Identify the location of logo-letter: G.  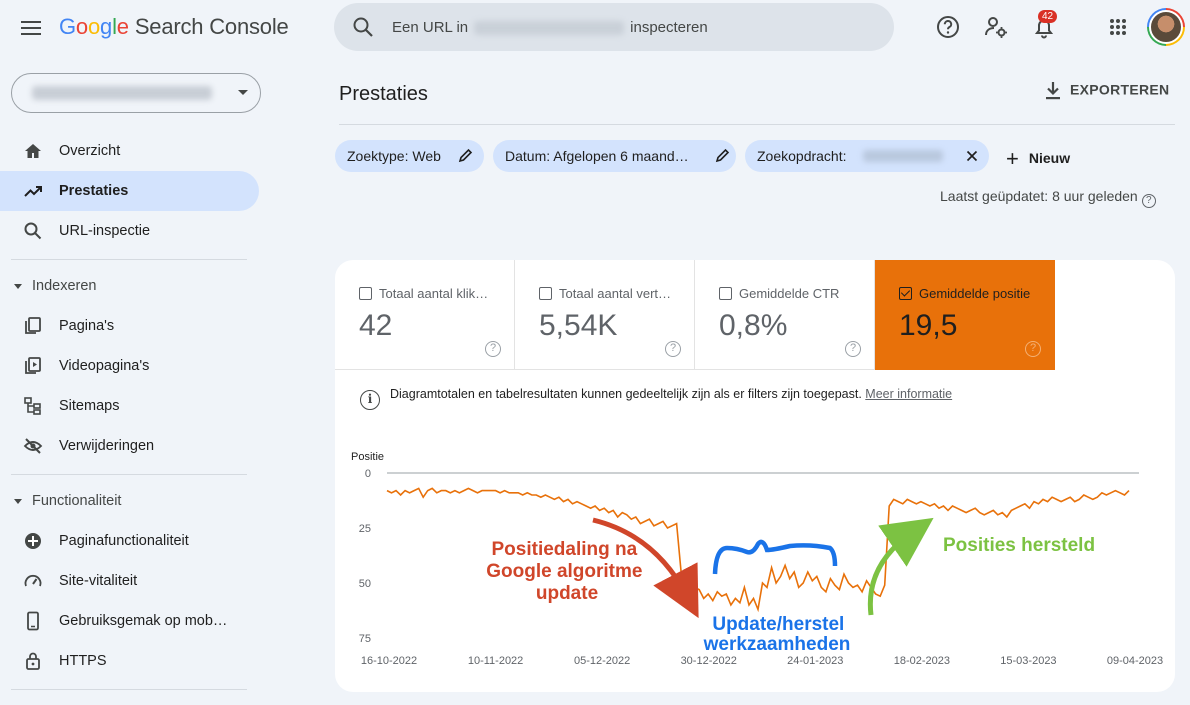
(67, 26).